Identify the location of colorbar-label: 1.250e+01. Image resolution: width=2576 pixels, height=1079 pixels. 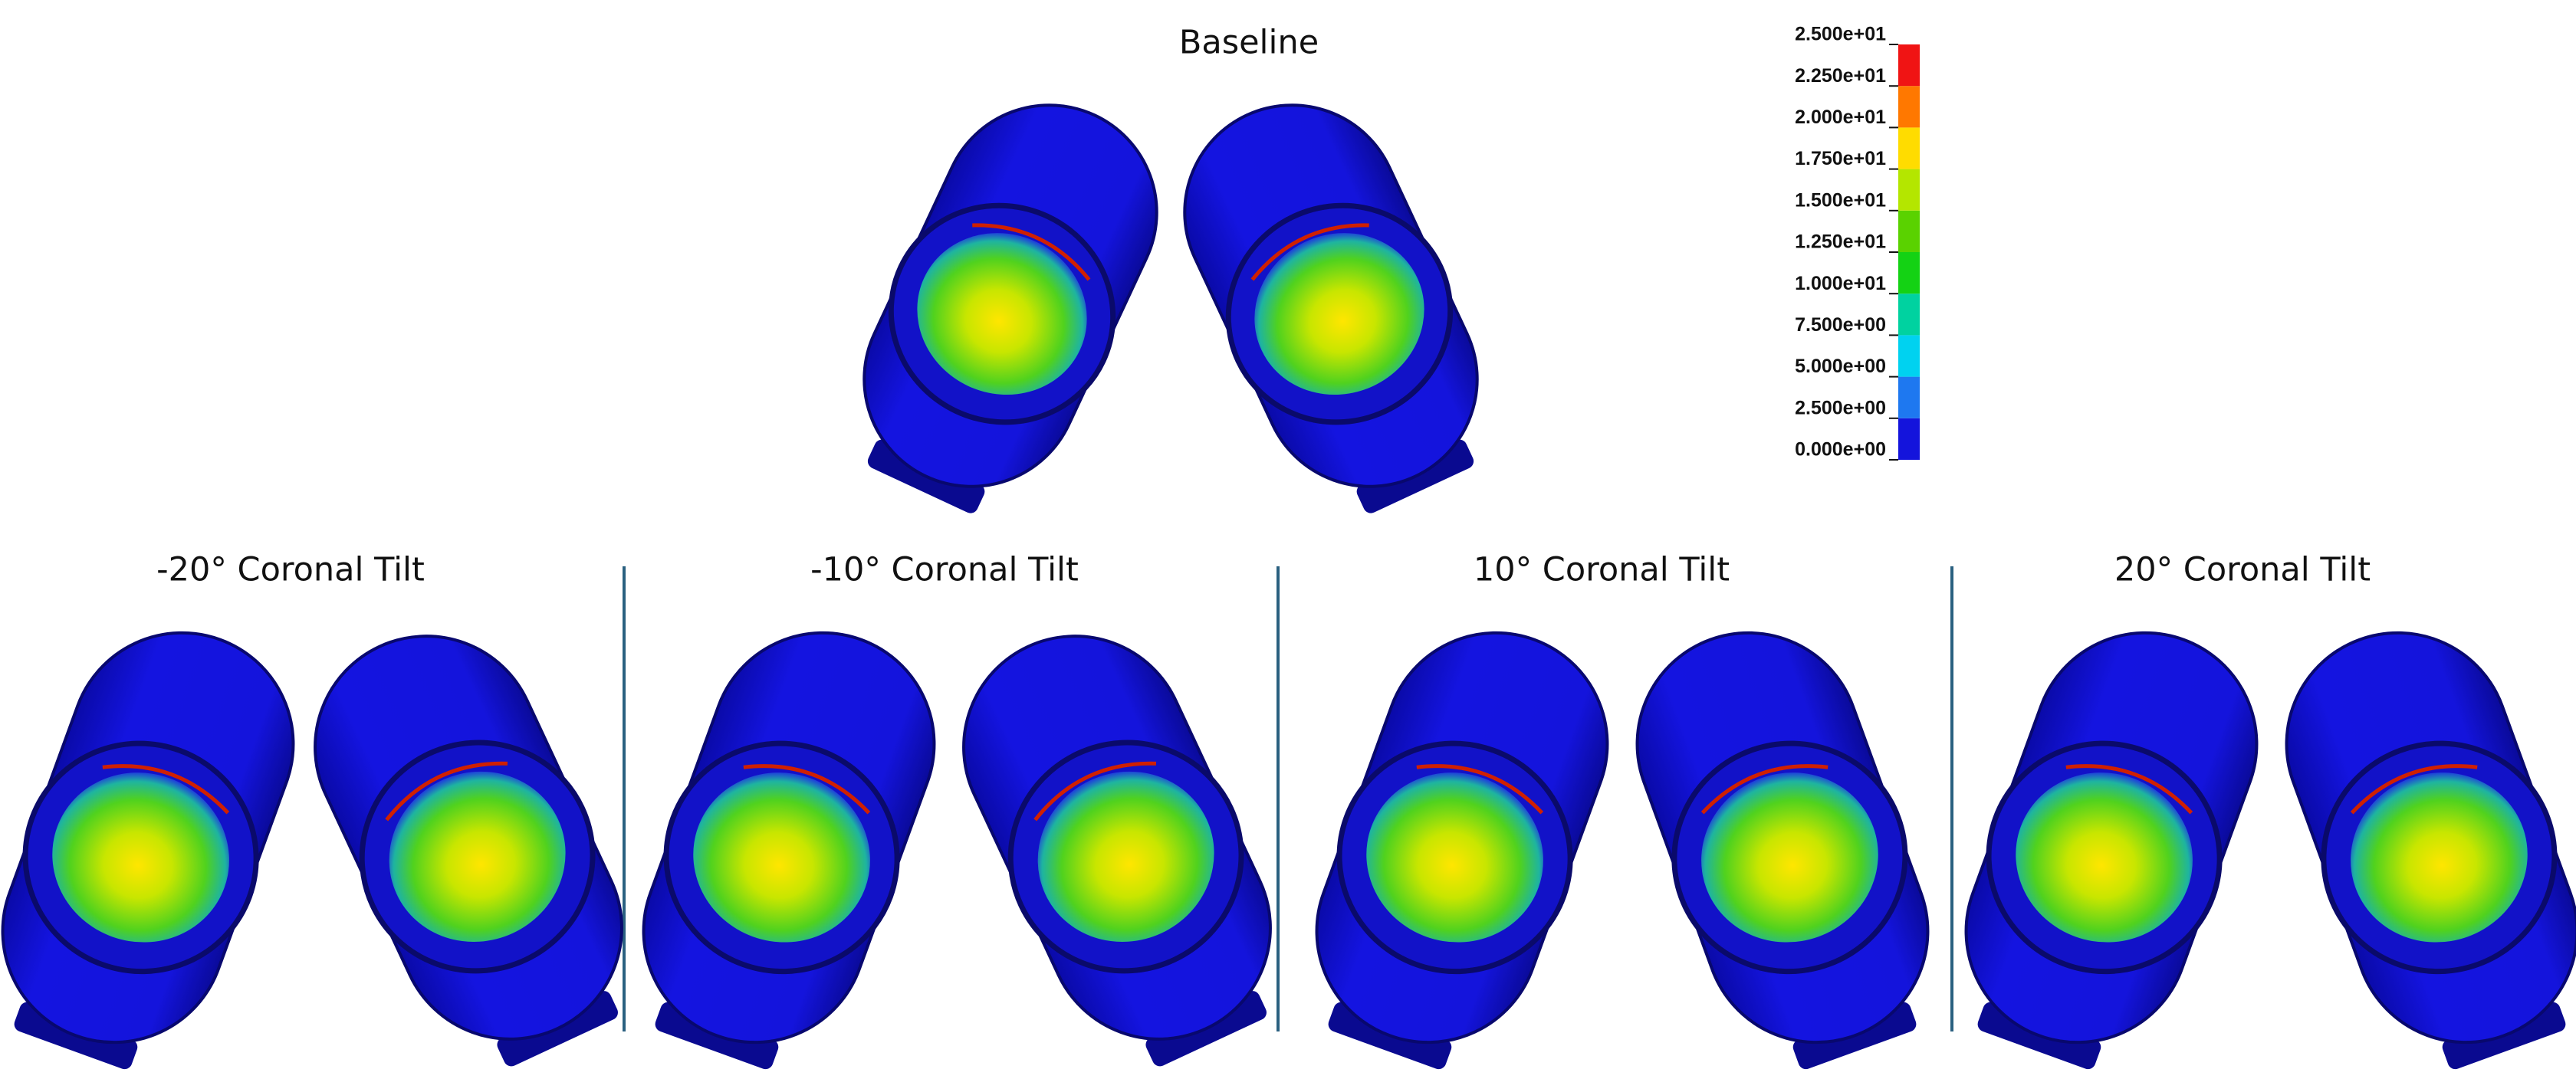
(1841, 242).